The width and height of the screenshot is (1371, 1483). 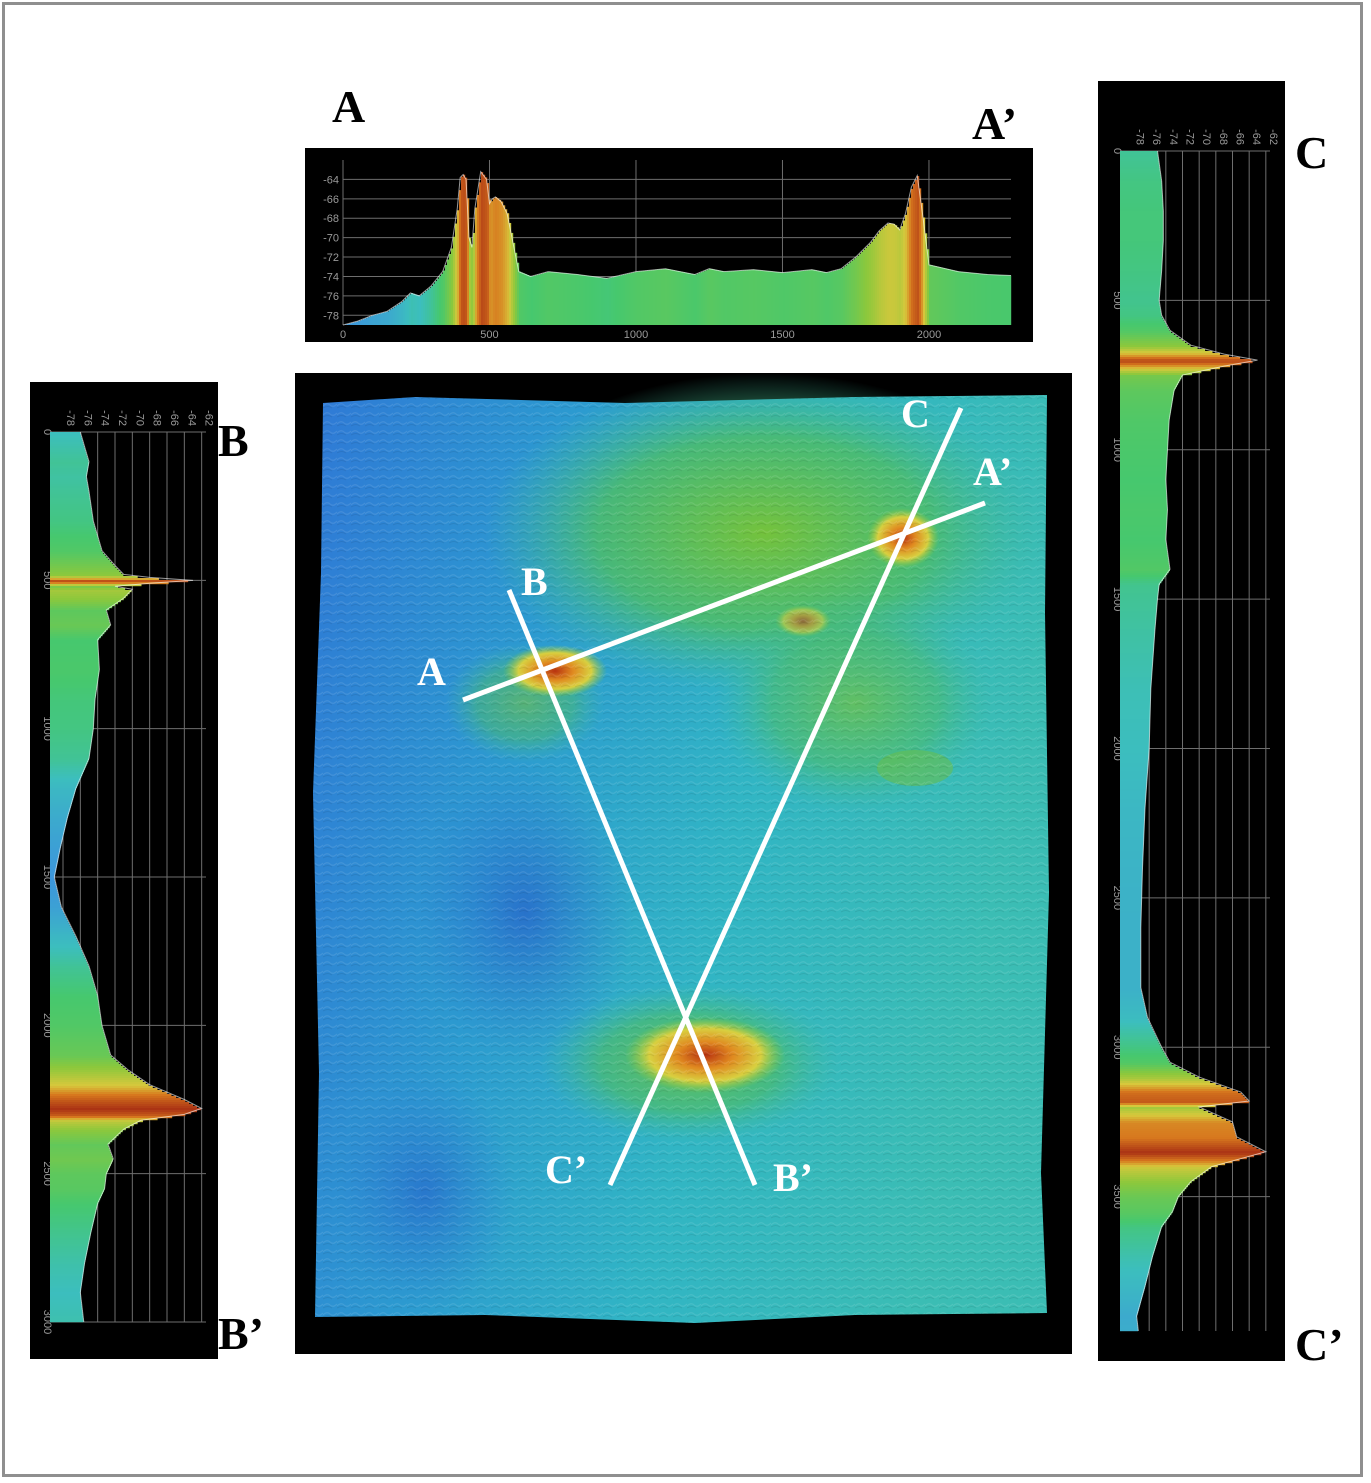 What do you see at coordinates (1202, 741) in the screenshot?
I see `profile-c-line` at bounding box center [1202, 741].